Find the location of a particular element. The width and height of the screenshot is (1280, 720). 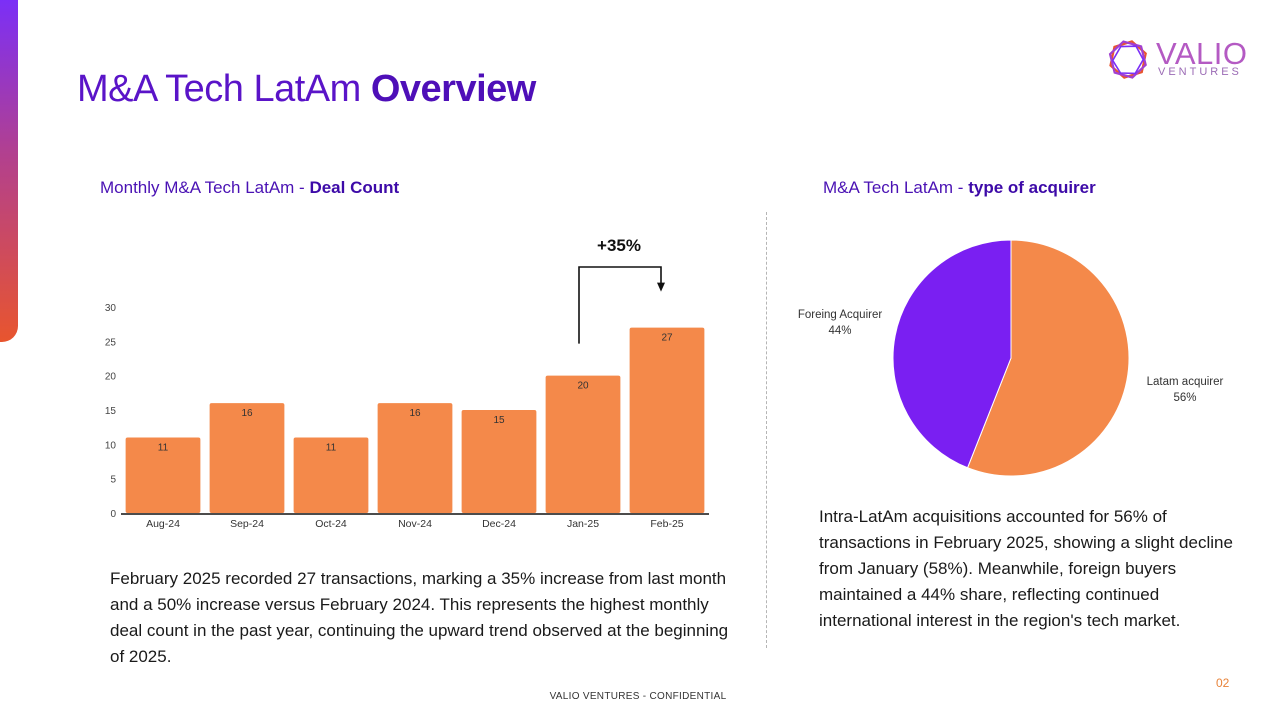

x-tick-label: Jan-25 is located at coordinates (583, 524).